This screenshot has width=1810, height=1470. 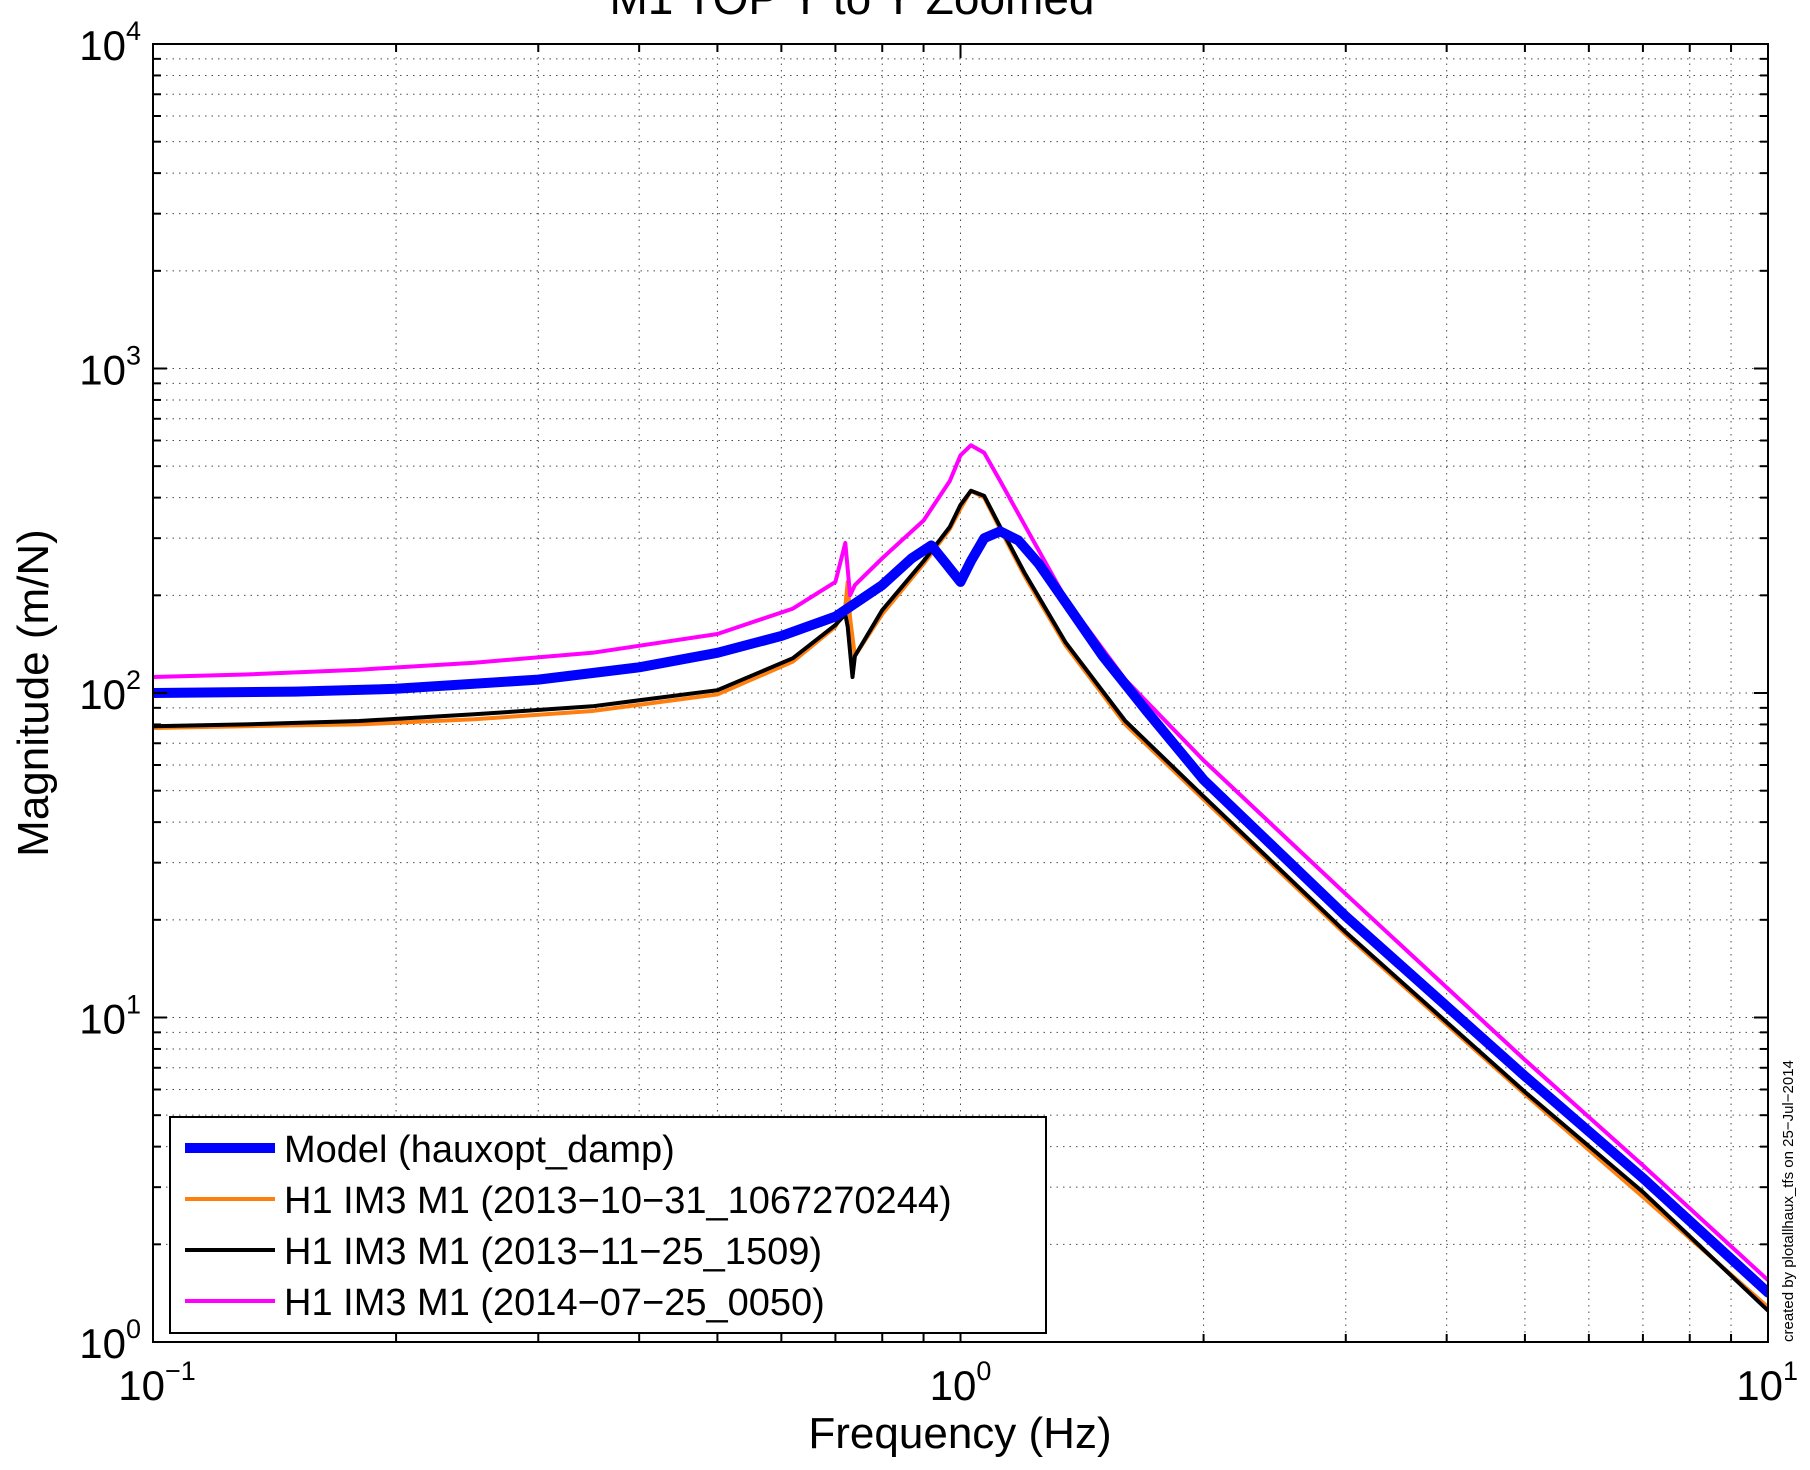 What do you see at coordinates (1767, 1382) in the screenshot?
I see `x-tick-label: 10¹` at bounding box center [1767, 1382].